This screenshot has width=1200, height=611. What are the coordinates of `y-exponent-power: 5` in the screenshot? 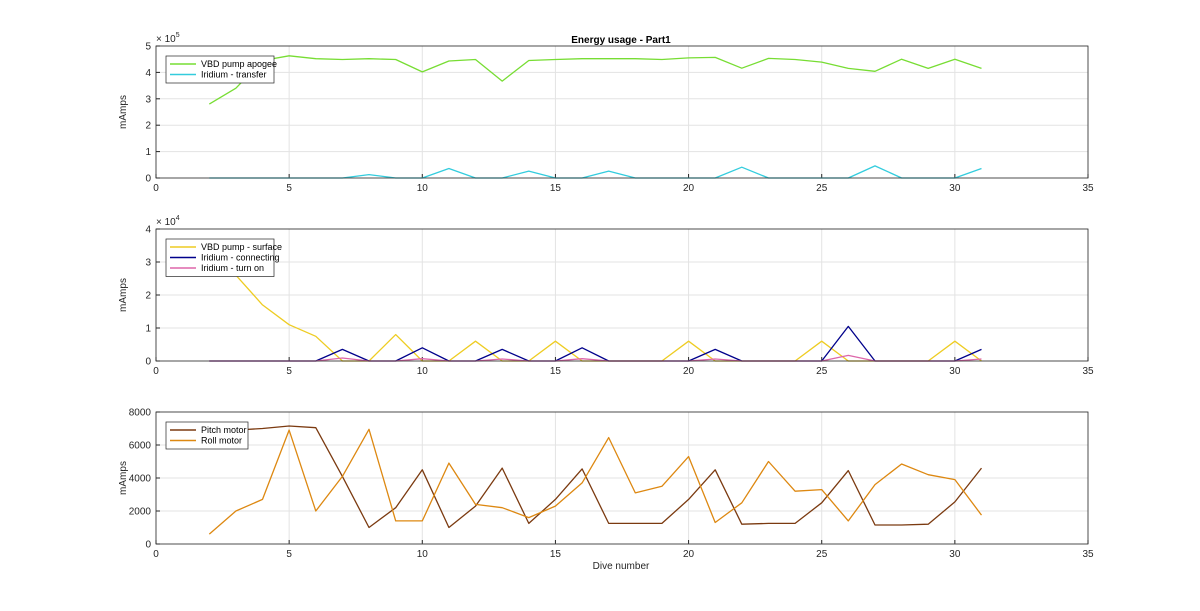 It's located at (178, 35).